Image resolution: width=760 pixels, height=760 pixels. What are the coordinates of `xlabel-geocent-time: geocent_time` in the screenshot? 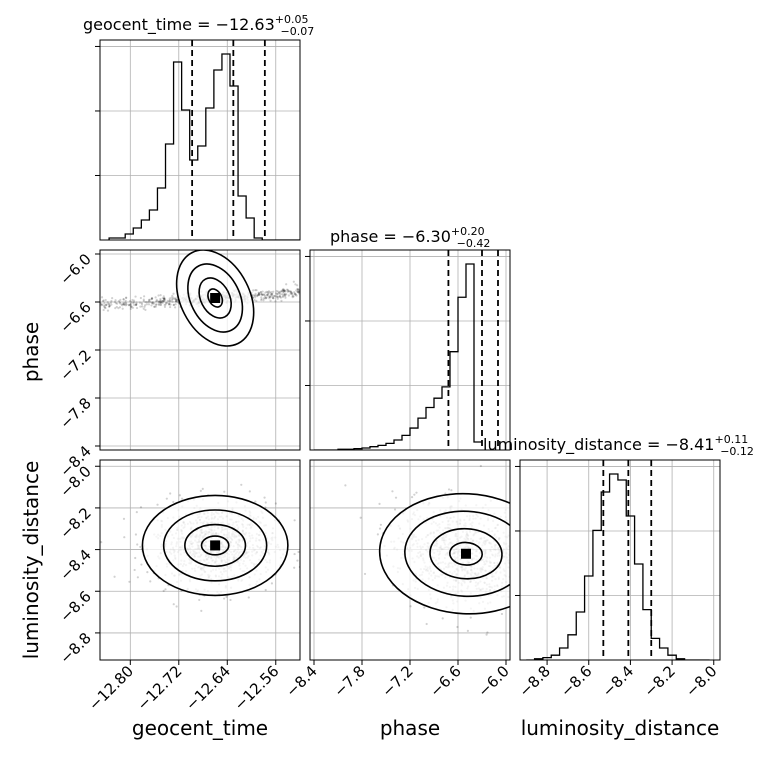 It's located at (200, 728).